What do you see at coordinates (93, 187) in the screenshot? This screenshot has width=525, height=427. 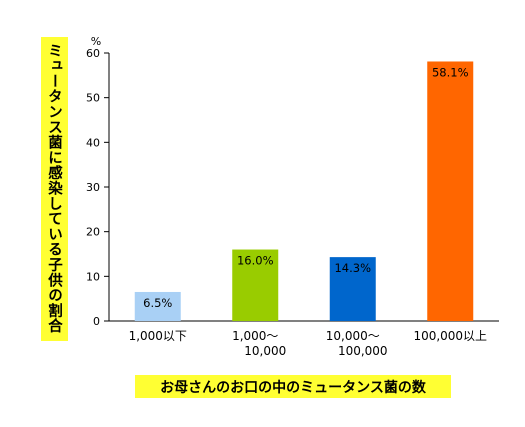 I see `y-tick-label: 30` at bounding box center [93, 187].